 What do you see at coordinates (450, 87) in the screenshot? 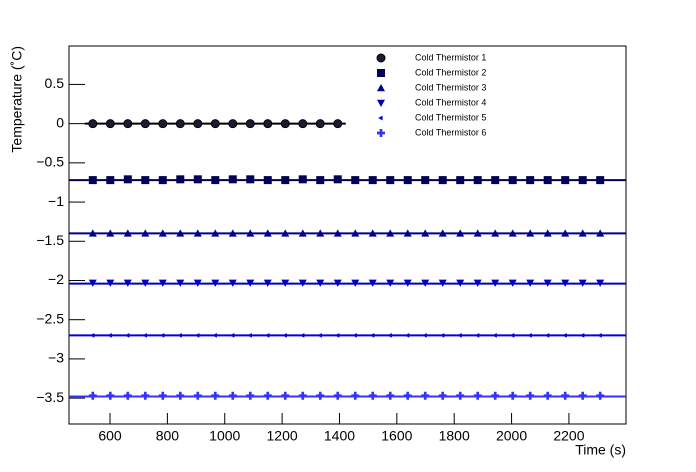
I see `legend-label: Cold Thermistor 3` at bounding box center [450, 87].